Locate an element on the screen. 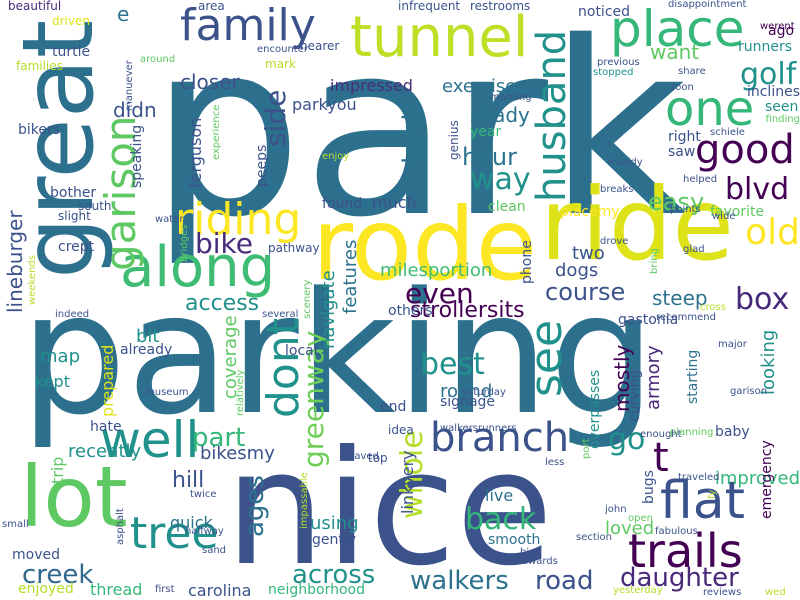 Image resolution: width=800 pixels, height=600 pixels. word-relatively: relatively is located at coordinates (240, 392).